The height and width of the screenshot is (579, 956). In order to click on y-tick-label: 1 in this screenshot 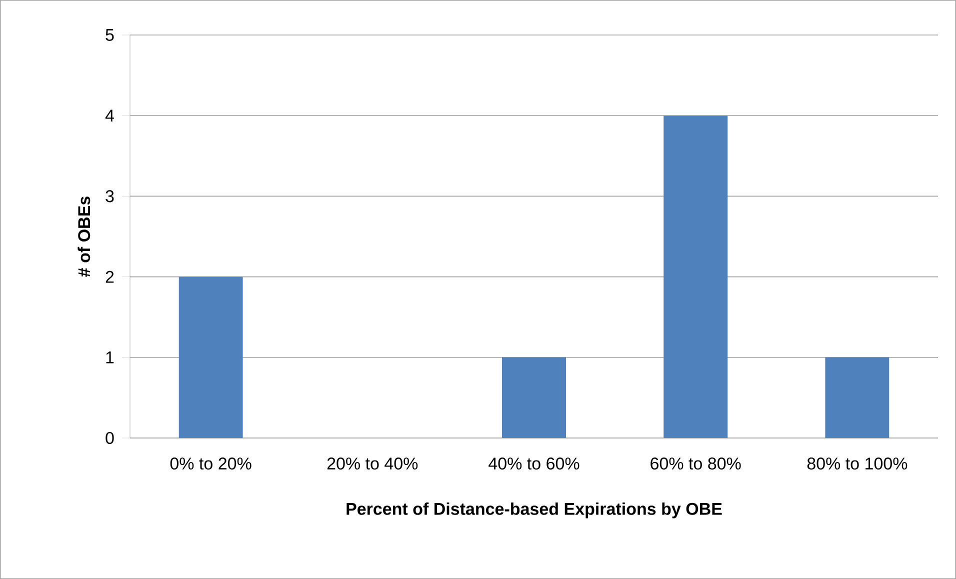, I will do `click(110, 358)`.